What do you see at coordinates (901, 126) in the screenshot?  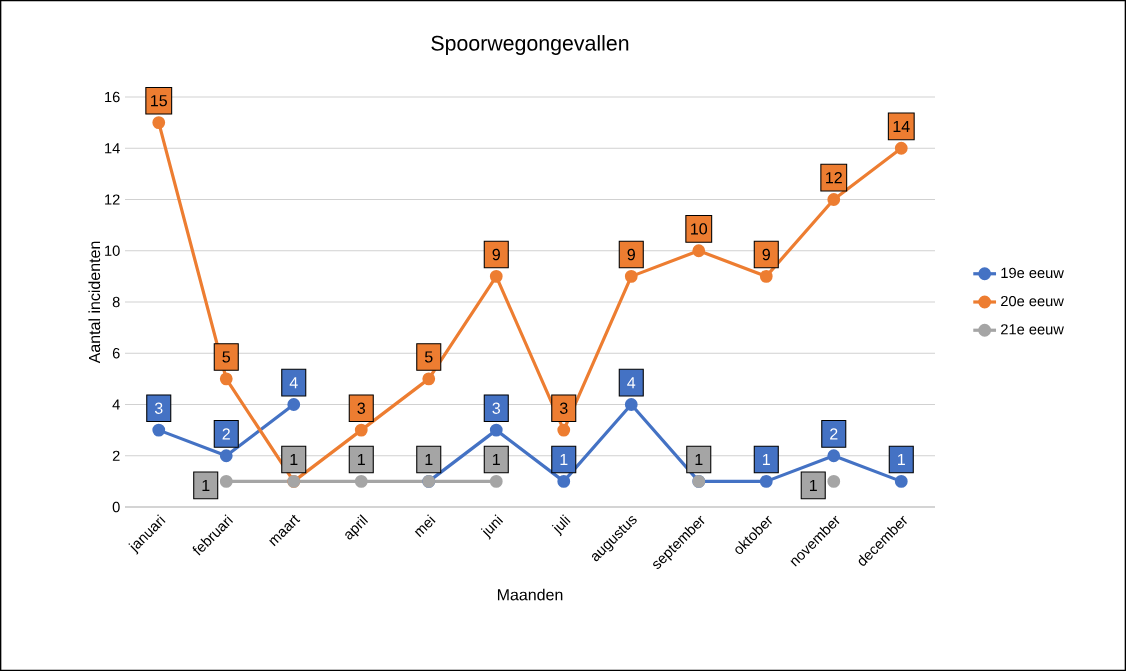 I see `data-label: 14` at bounding box center [901, 126].